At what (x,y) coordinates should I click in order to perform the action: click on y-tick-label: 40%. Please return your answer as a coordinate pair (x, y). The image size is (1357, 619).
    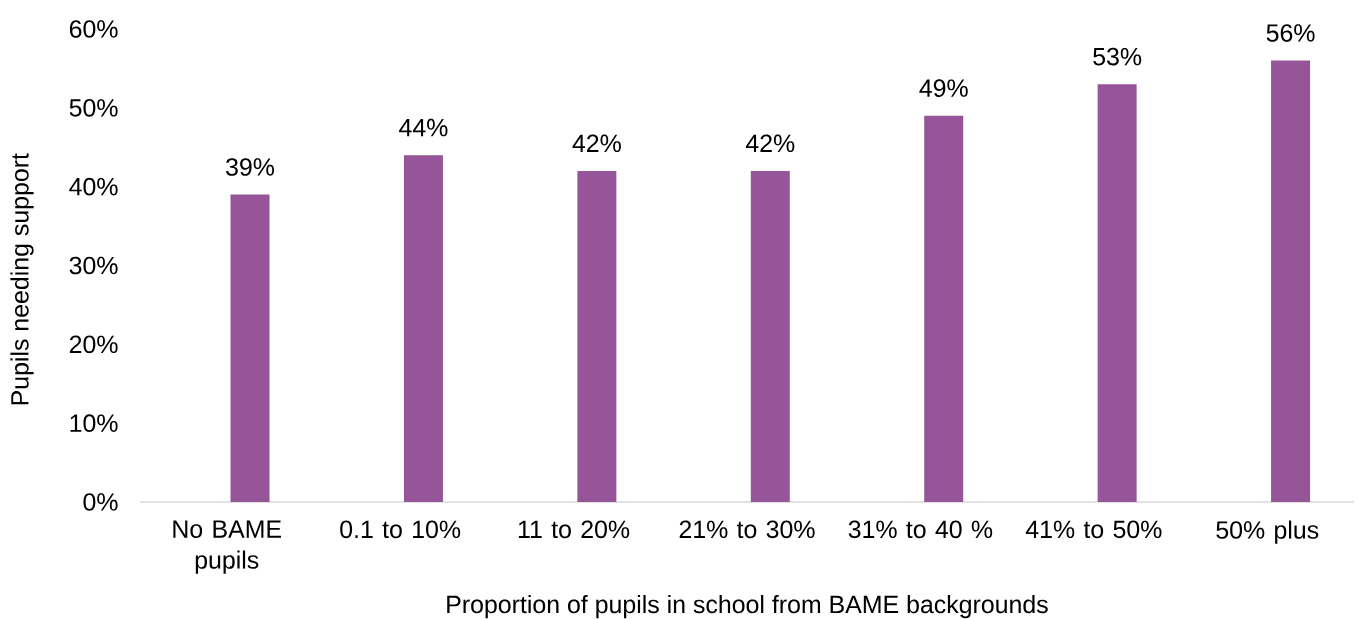
    Looking at the image, I should click on (93, 186).